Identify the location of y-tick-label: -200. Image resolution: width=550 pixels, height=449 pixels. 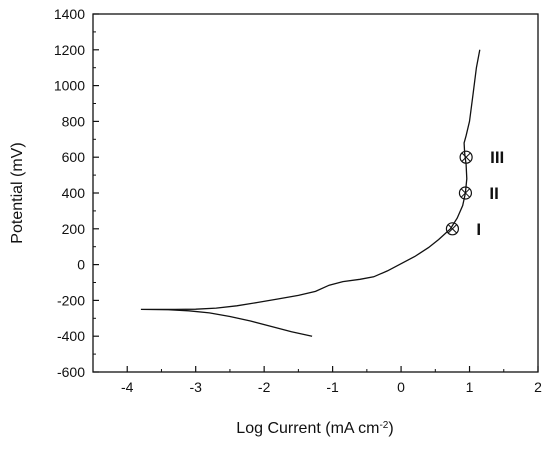
(71, 300).